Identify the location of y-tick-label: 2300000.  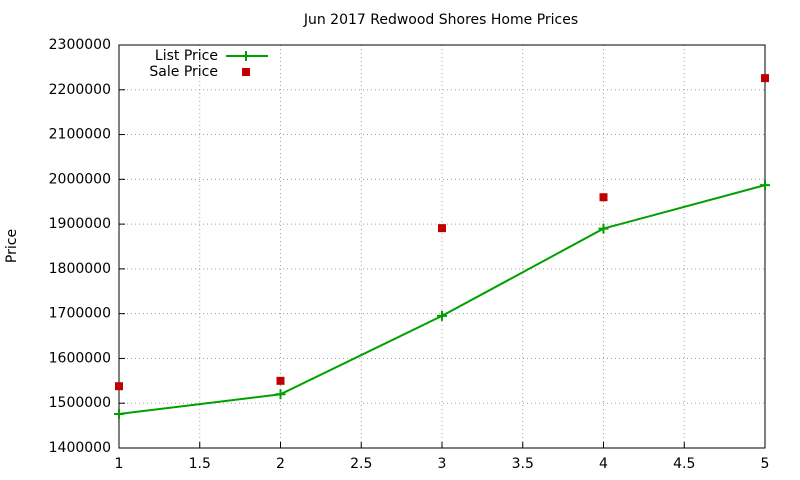
(80, 45).